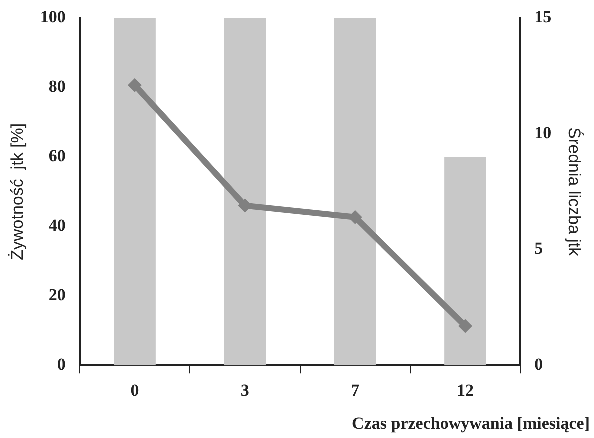 Image resolution: width=594 pixels, height=438 pixels. What do you see at coordinates (135, 390) in the screenshot?
I see `x-tick-label: 0` at bounding box center [135, 390].